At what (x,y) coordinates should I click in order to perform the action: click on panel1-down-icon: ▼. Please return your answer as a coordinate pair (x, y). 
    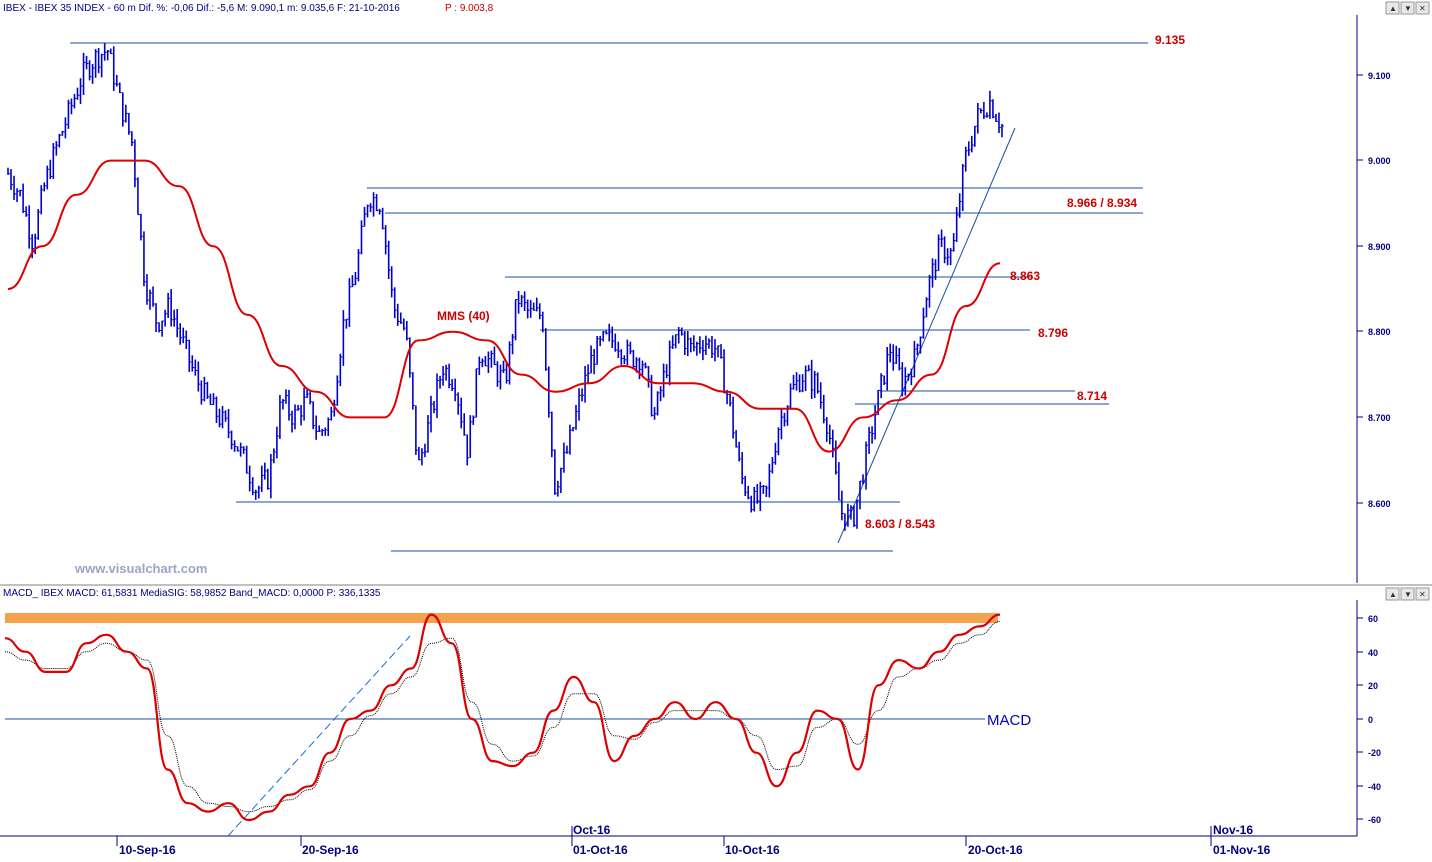
    Looking at the image, I should click on (1408, 8).